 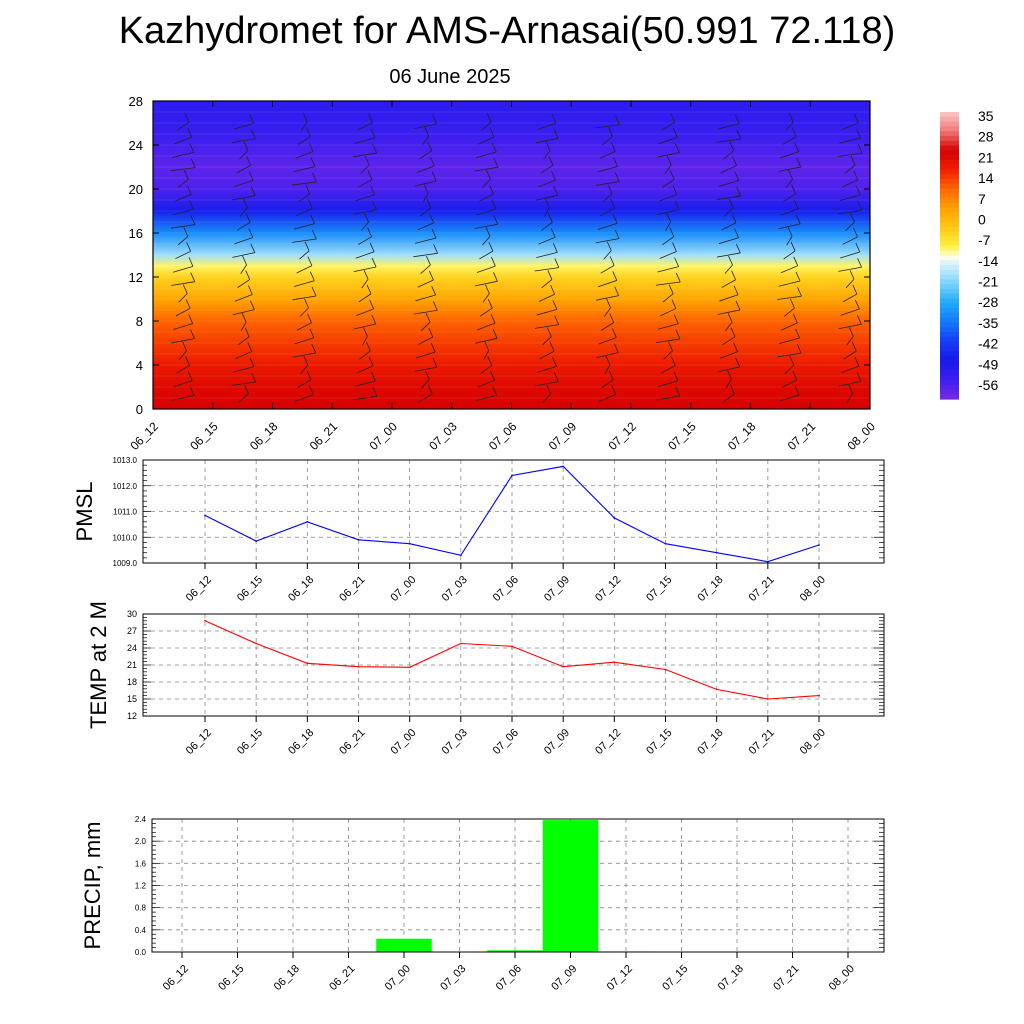 What do you see at coordinates (301, 589) in the screenshot?
I see `pmsl-x-tick-label: 06_18` at bounding box center [301, 589].